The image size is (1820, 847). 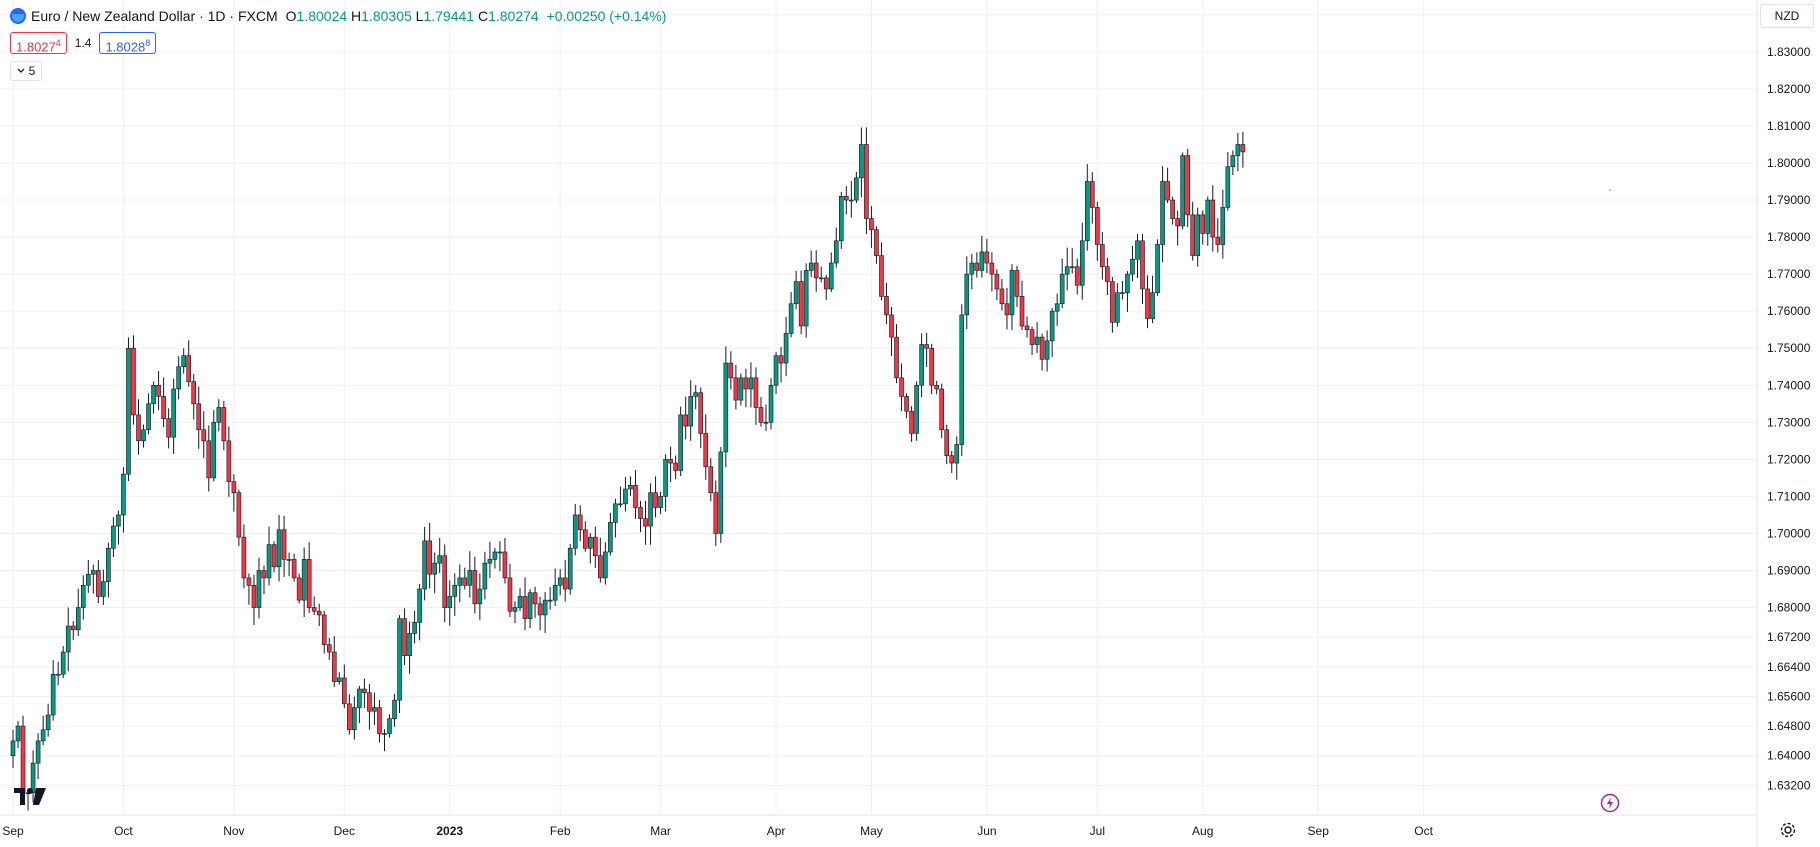 I want to click on lightning-icon, so click(x=1610, y=803).